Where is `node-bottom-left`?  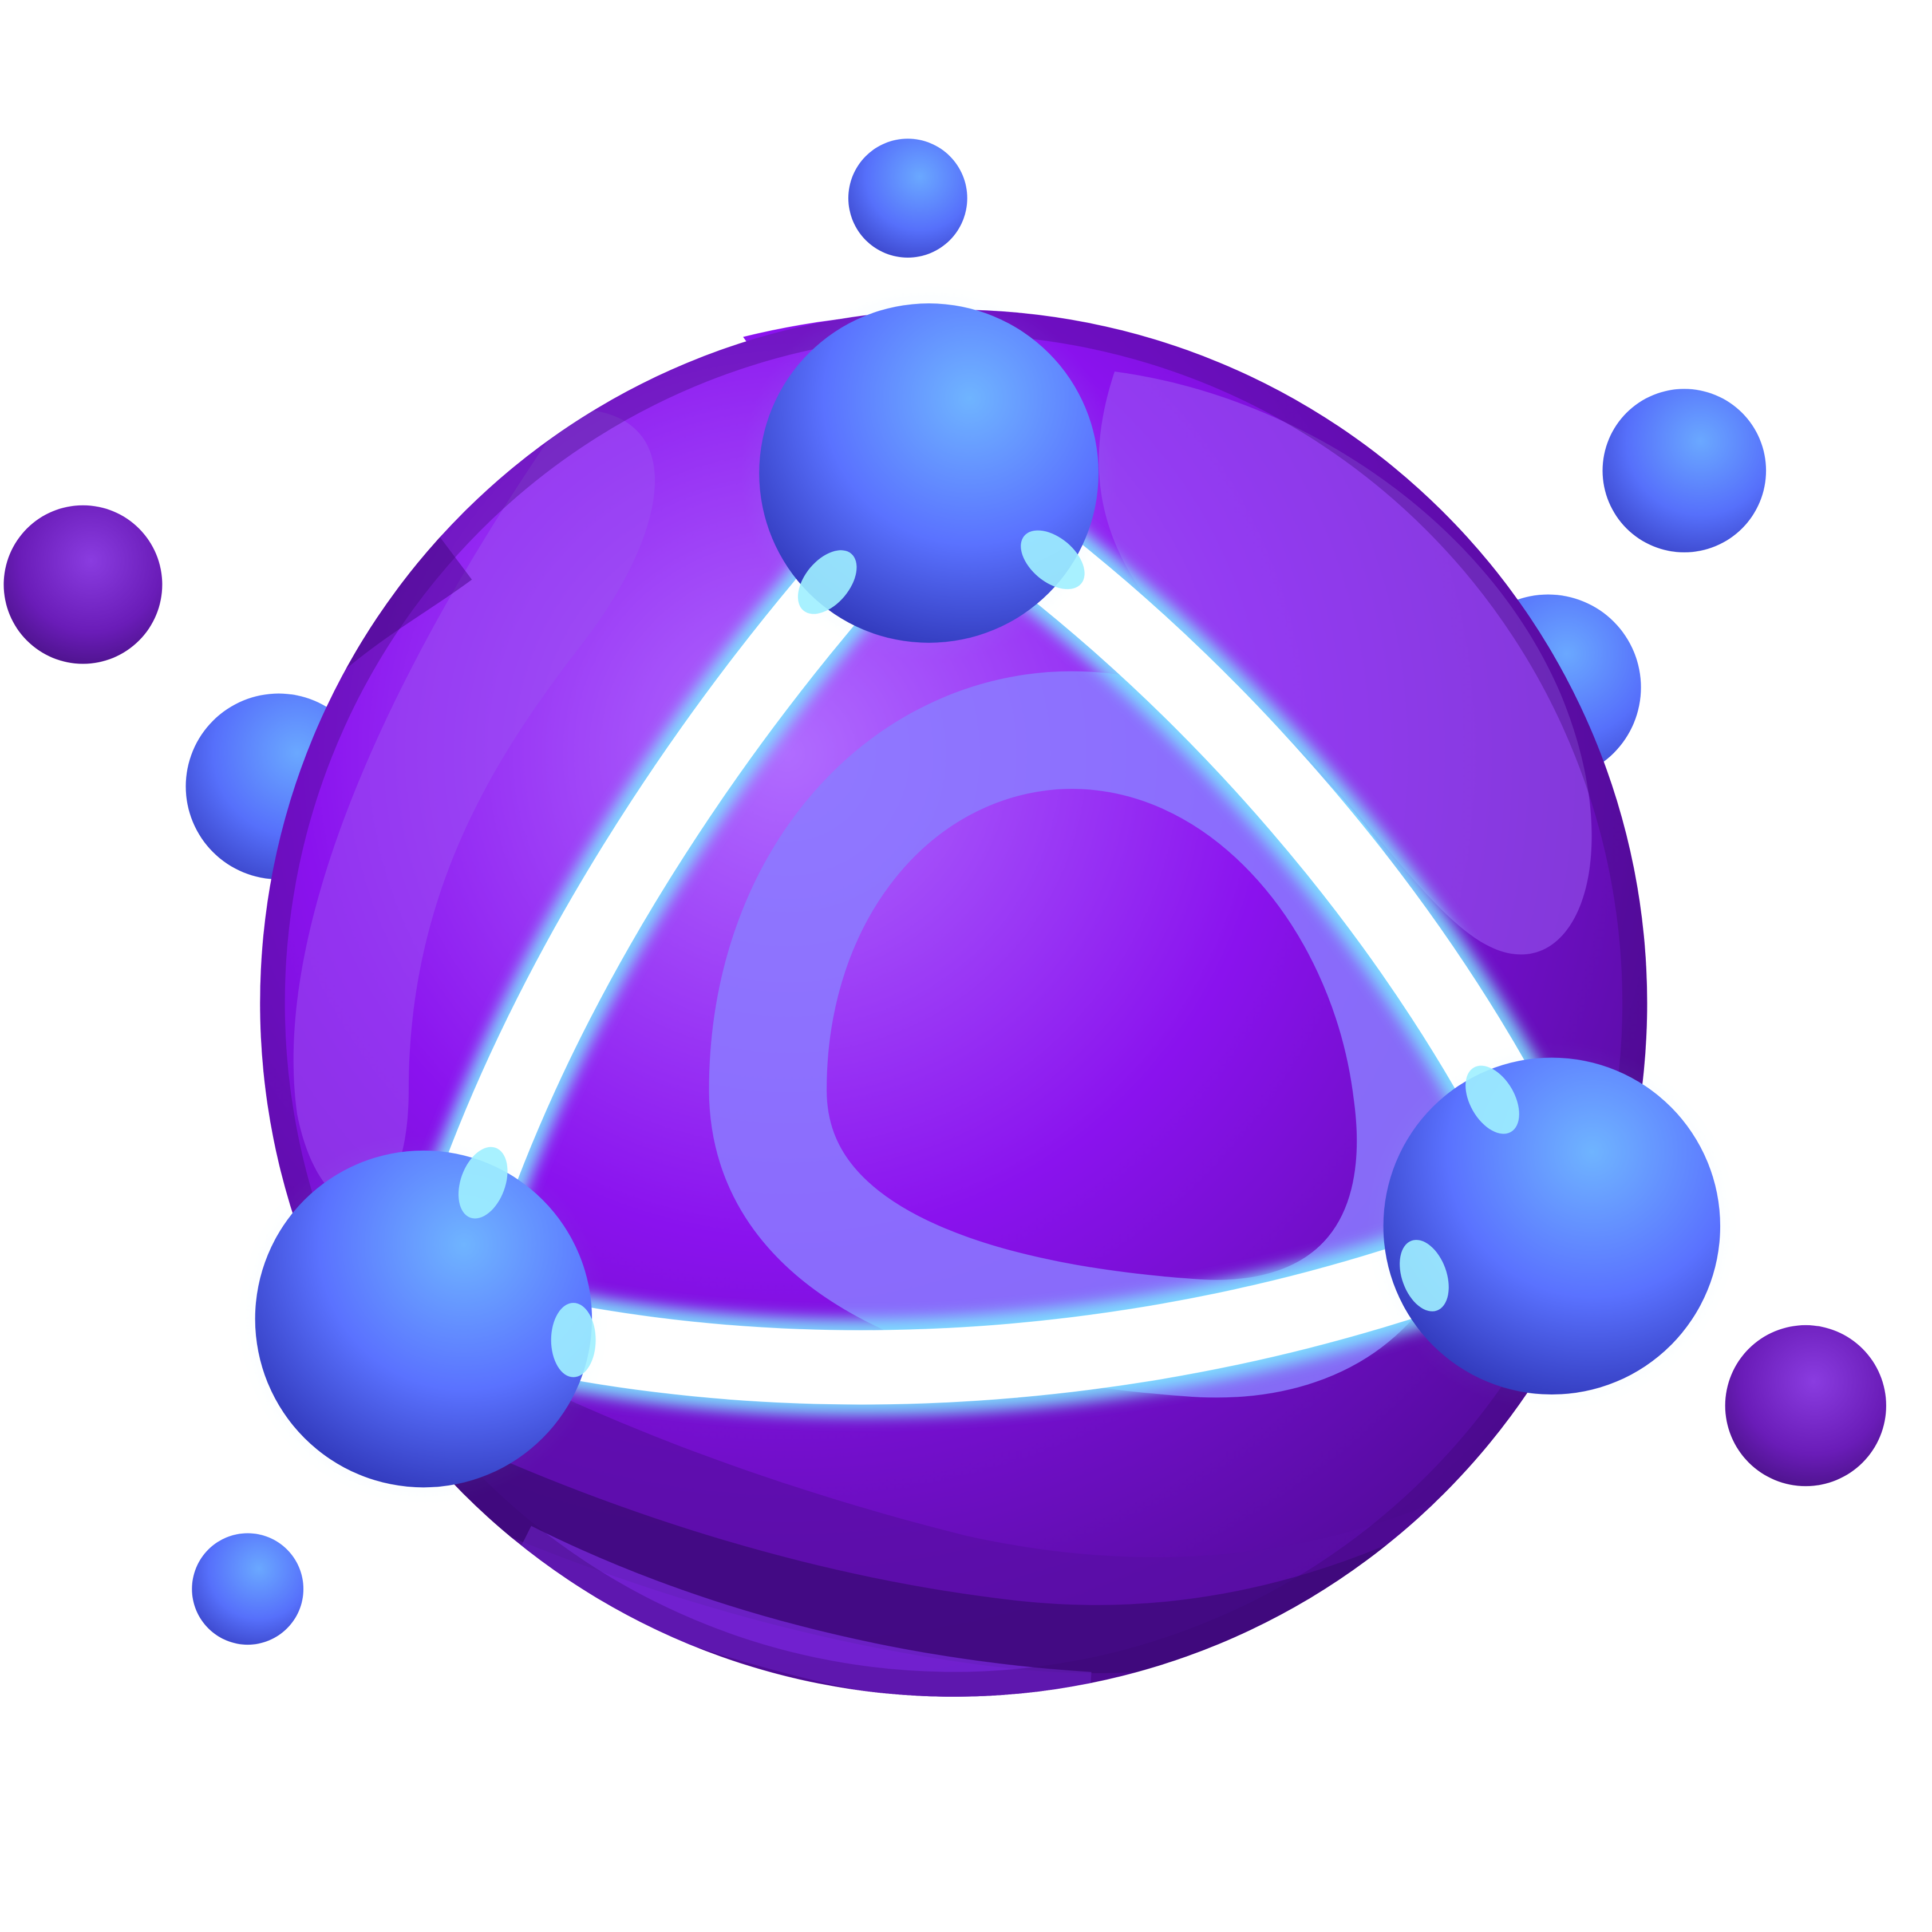 node-bottom-left is located at coordinates (423, 1319).